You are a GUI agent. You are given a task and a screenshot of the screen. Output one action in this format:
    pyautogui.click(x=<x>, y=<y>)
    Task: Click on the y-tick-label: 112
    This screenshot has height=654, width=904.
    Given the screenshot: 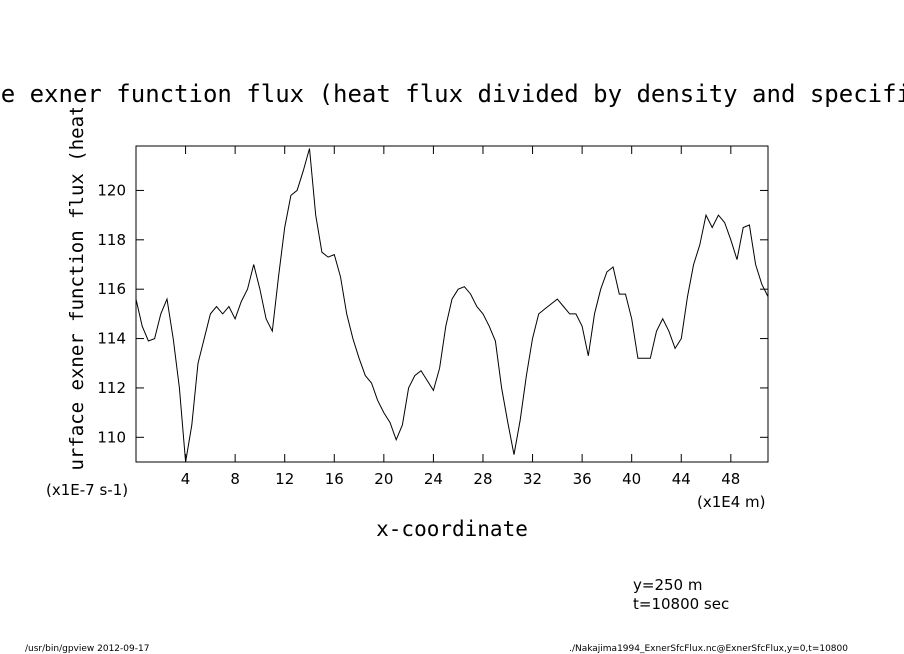 What is the action you would take?
    pyautogui.click(x=111, y=388)
    